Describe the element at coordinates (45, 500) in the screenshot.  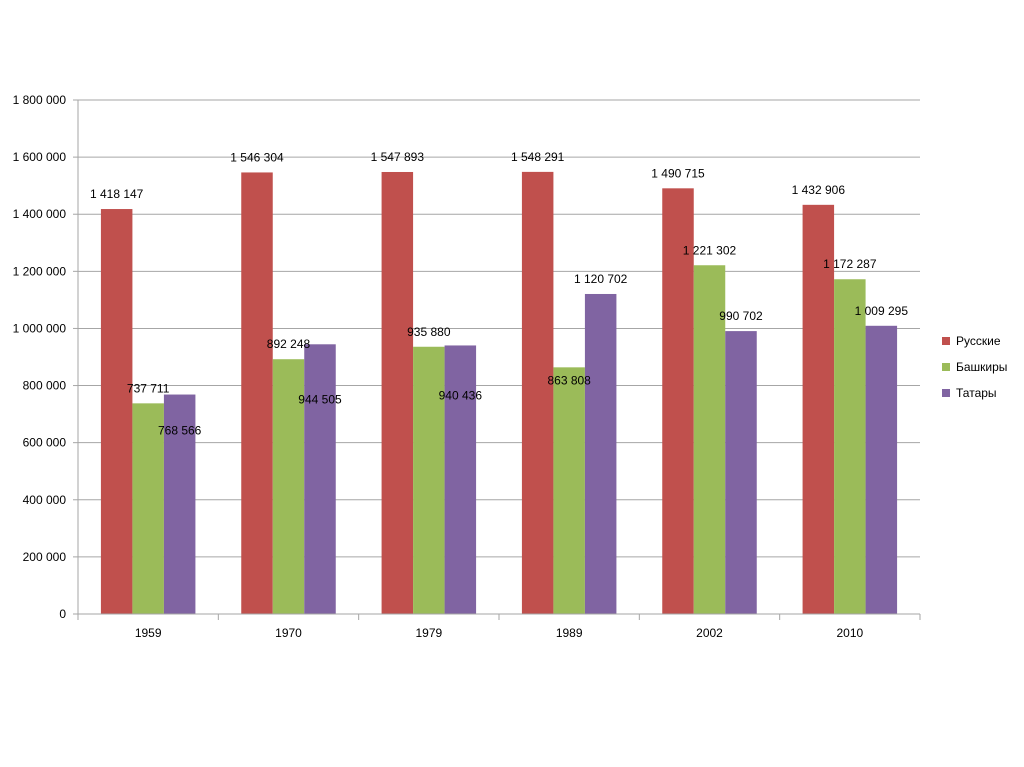
I see `y-tick-label: 400 000` at that location.